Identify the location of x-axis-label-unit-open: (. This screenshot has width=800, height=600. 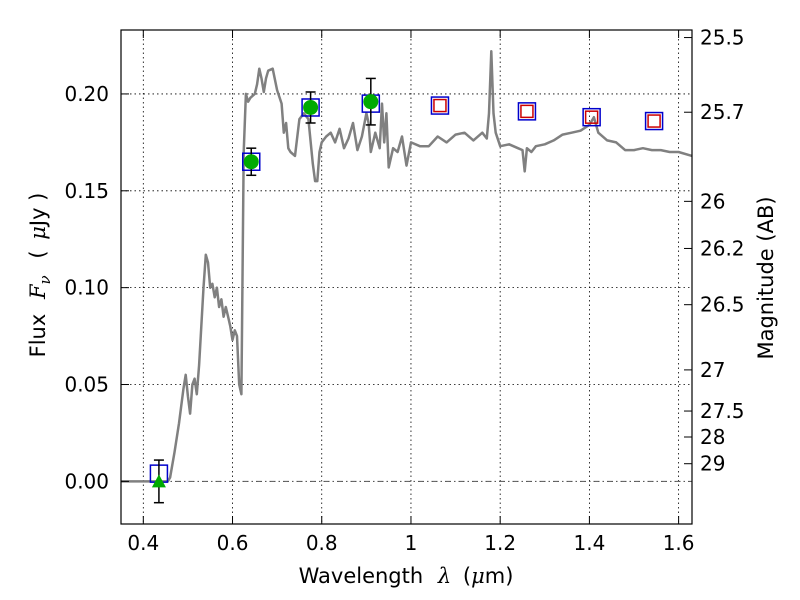
(467, 576).